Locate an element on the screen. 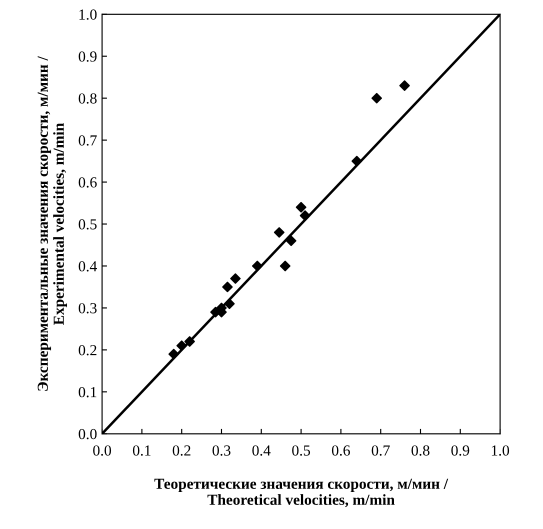 This screenshot has width=543, height=529. x-tick-label: 0.6 is located at coordinates (341, 450).